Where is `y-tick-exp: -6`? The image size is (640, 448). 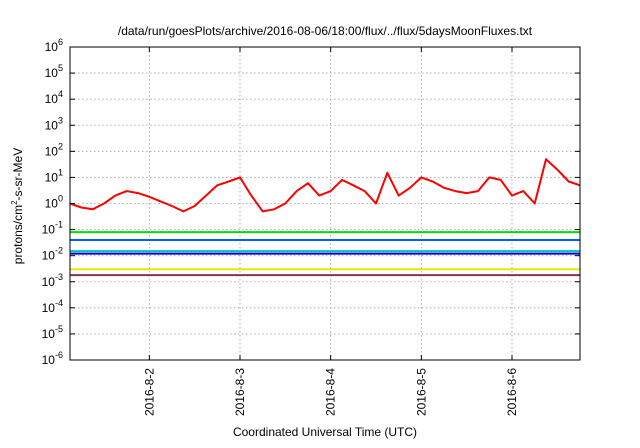 y-tick-exp: -6 is located at coordinates (59, 355).